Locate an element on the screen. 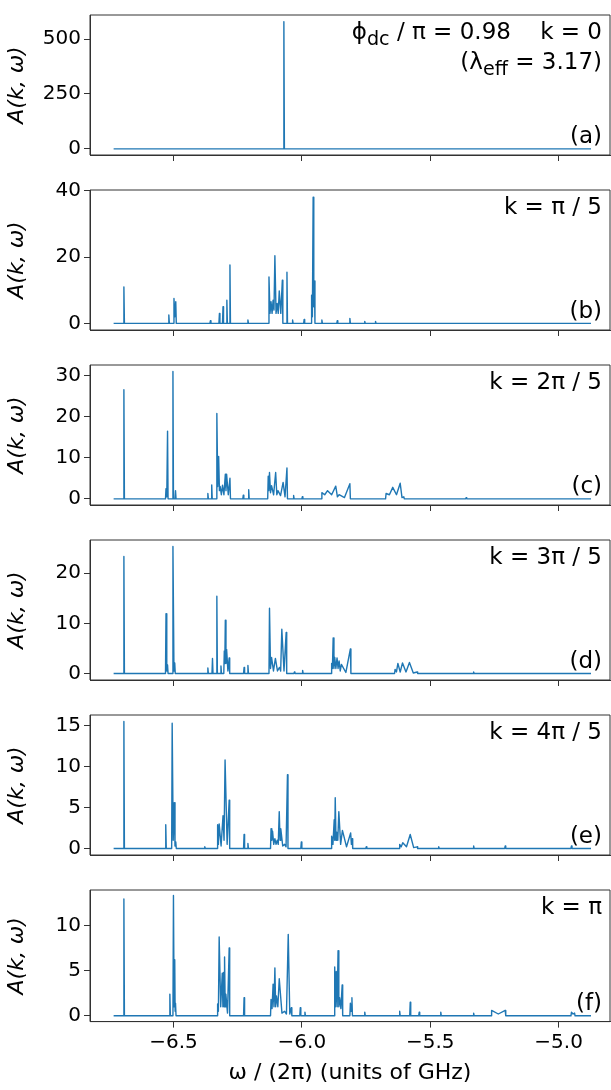 The image size is (611, 1090). annotation: k = 2π / 5 is located at coordinates (545, 381).